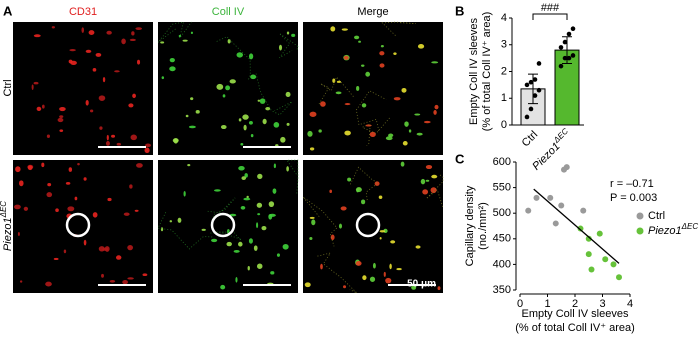 The image size is (700, 345). I want to click on row-label-base: Piezo1, so click(8, 234).